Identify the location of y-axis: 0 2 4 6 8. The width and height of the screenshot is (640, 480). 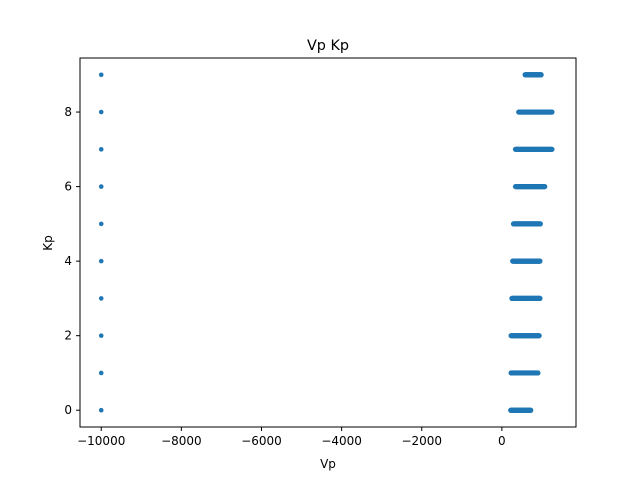
(72, 261).